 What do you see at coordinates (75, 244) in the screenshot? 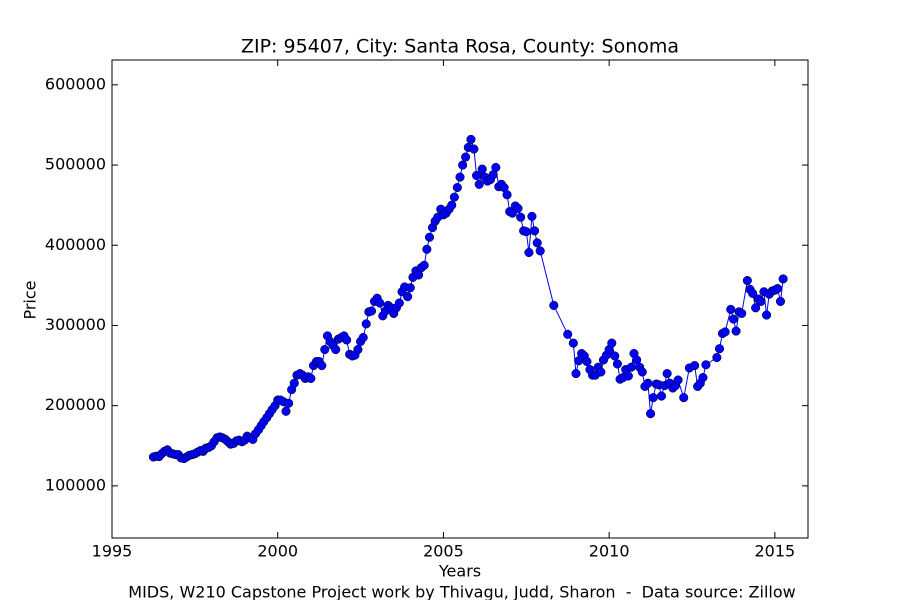
I see `y-tick-label: 400000` at bounding box center [75, 244].